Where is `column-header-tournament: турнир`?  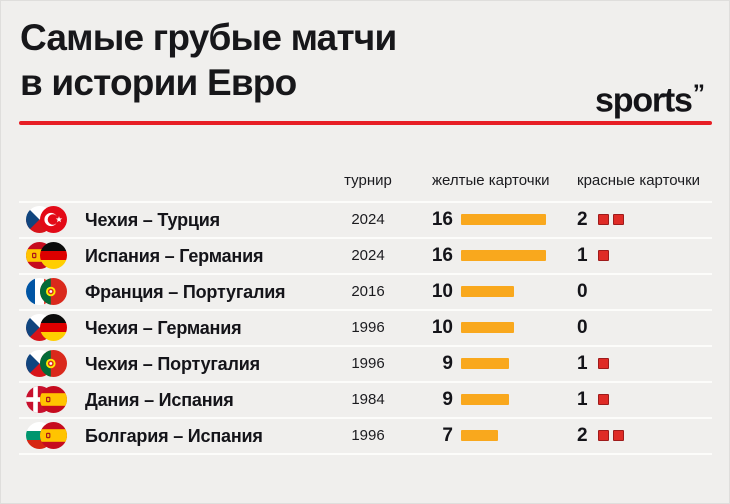
column-header-tournament: турнир is located at coordinates (368, 180).